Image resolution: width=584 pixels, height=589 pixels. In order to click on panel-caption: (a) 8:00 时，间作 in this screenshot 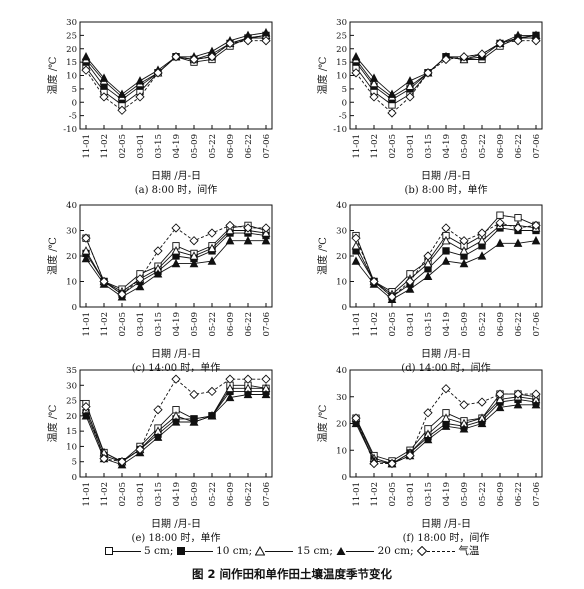, I will do `click(176, 189)`.